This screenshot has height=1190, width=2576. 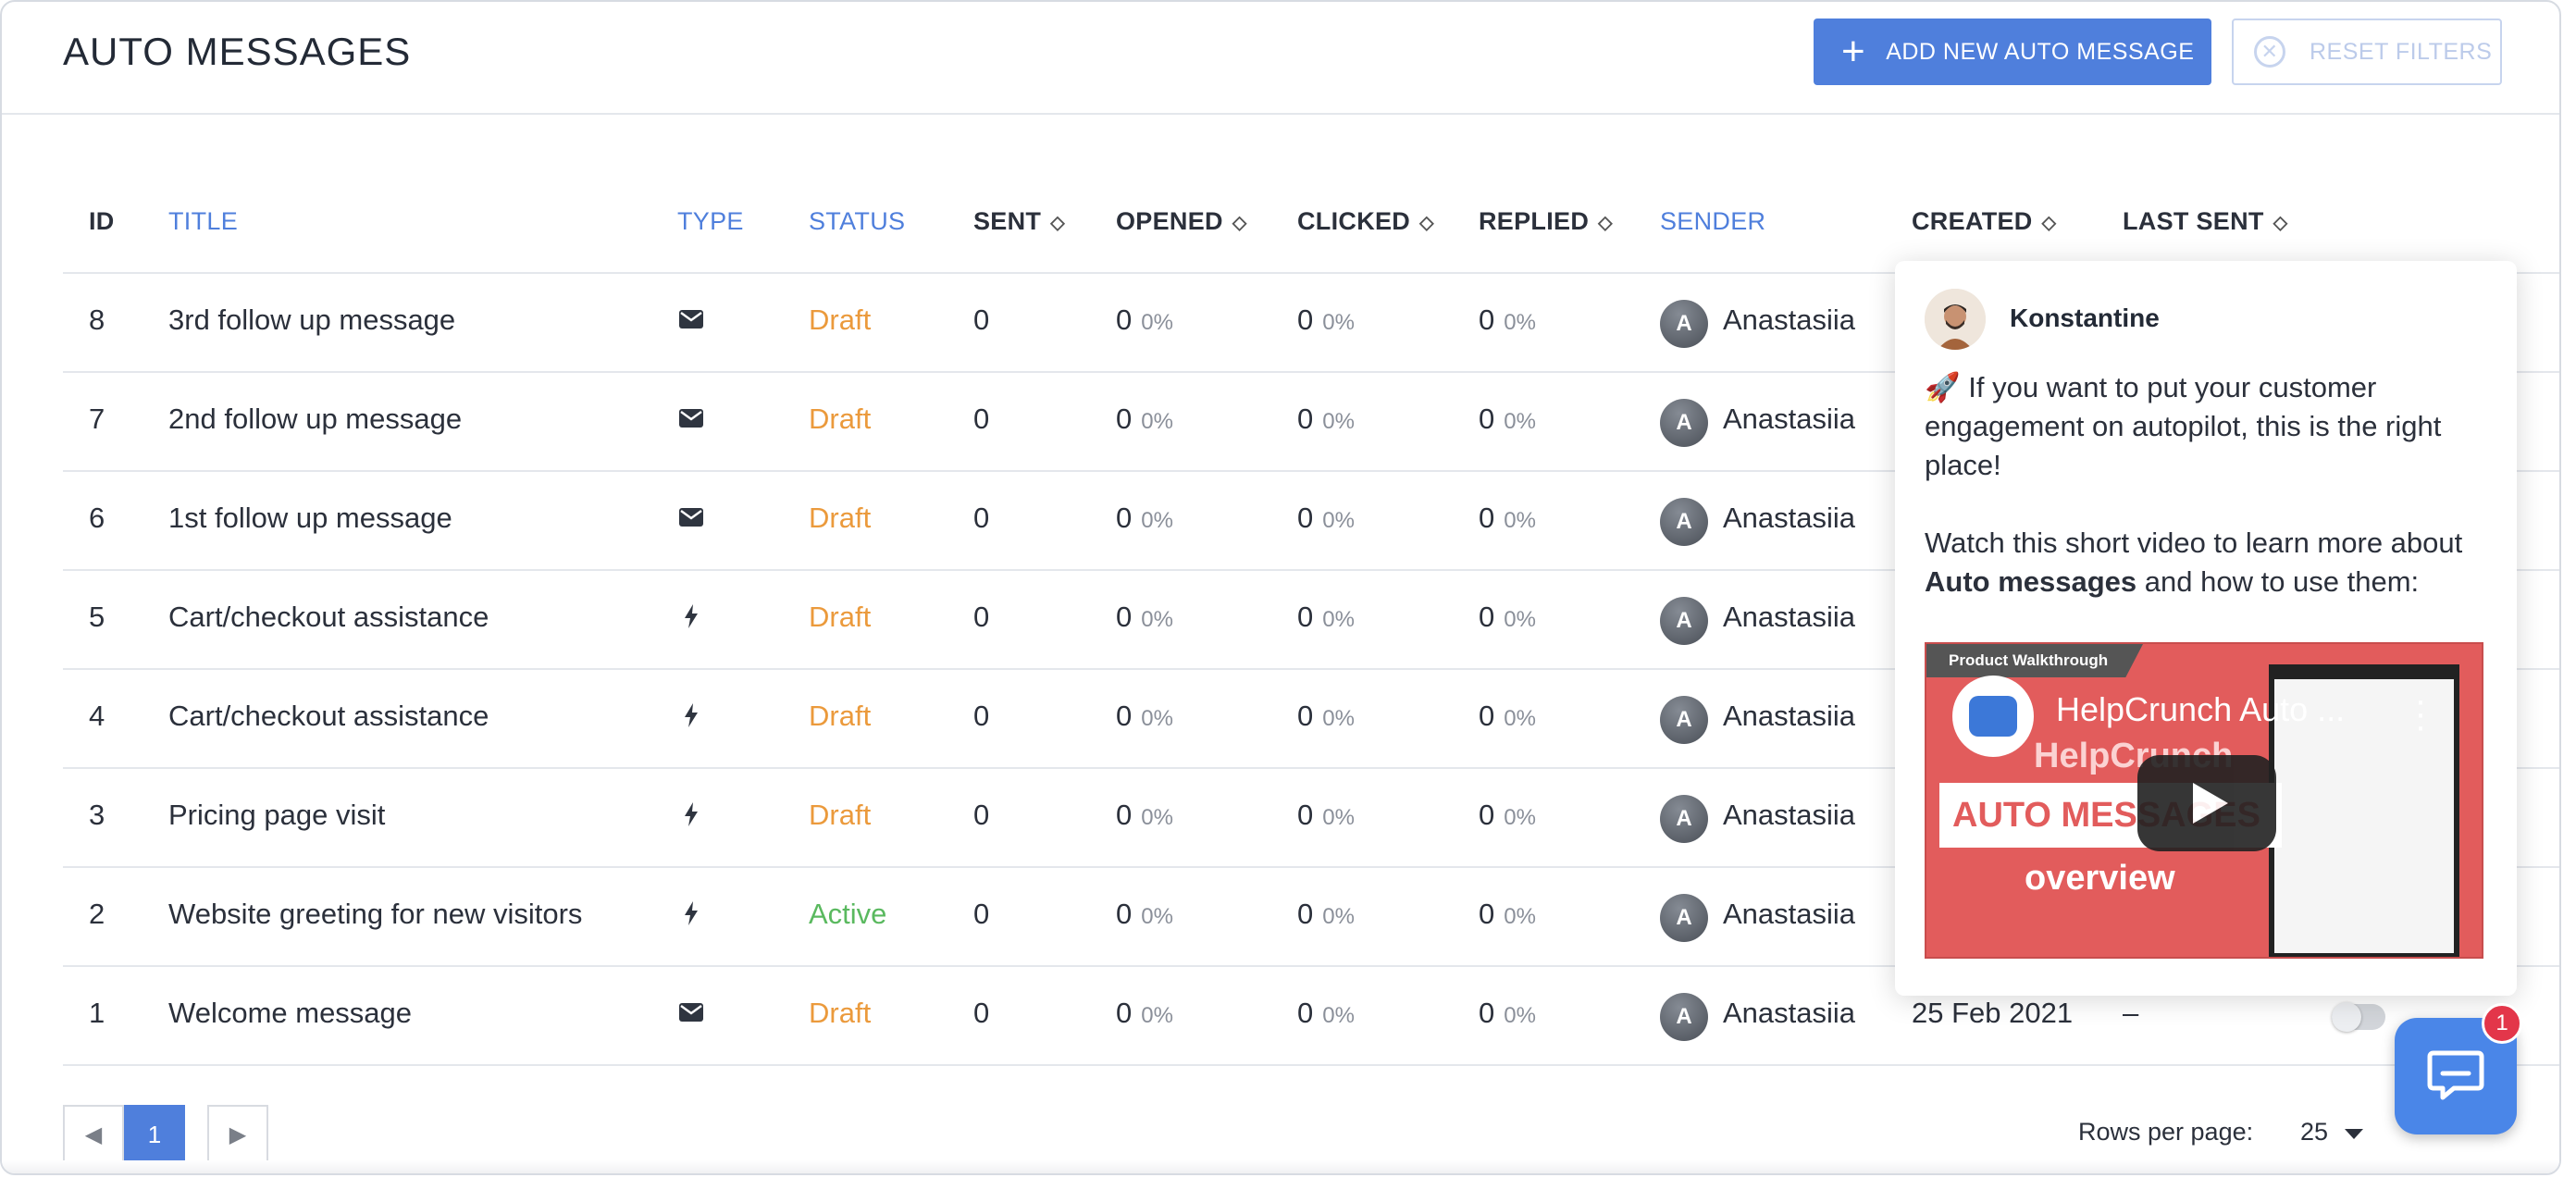 I want to click on row-created: 25 Feb 2021, so click(x=1993, y=1013).